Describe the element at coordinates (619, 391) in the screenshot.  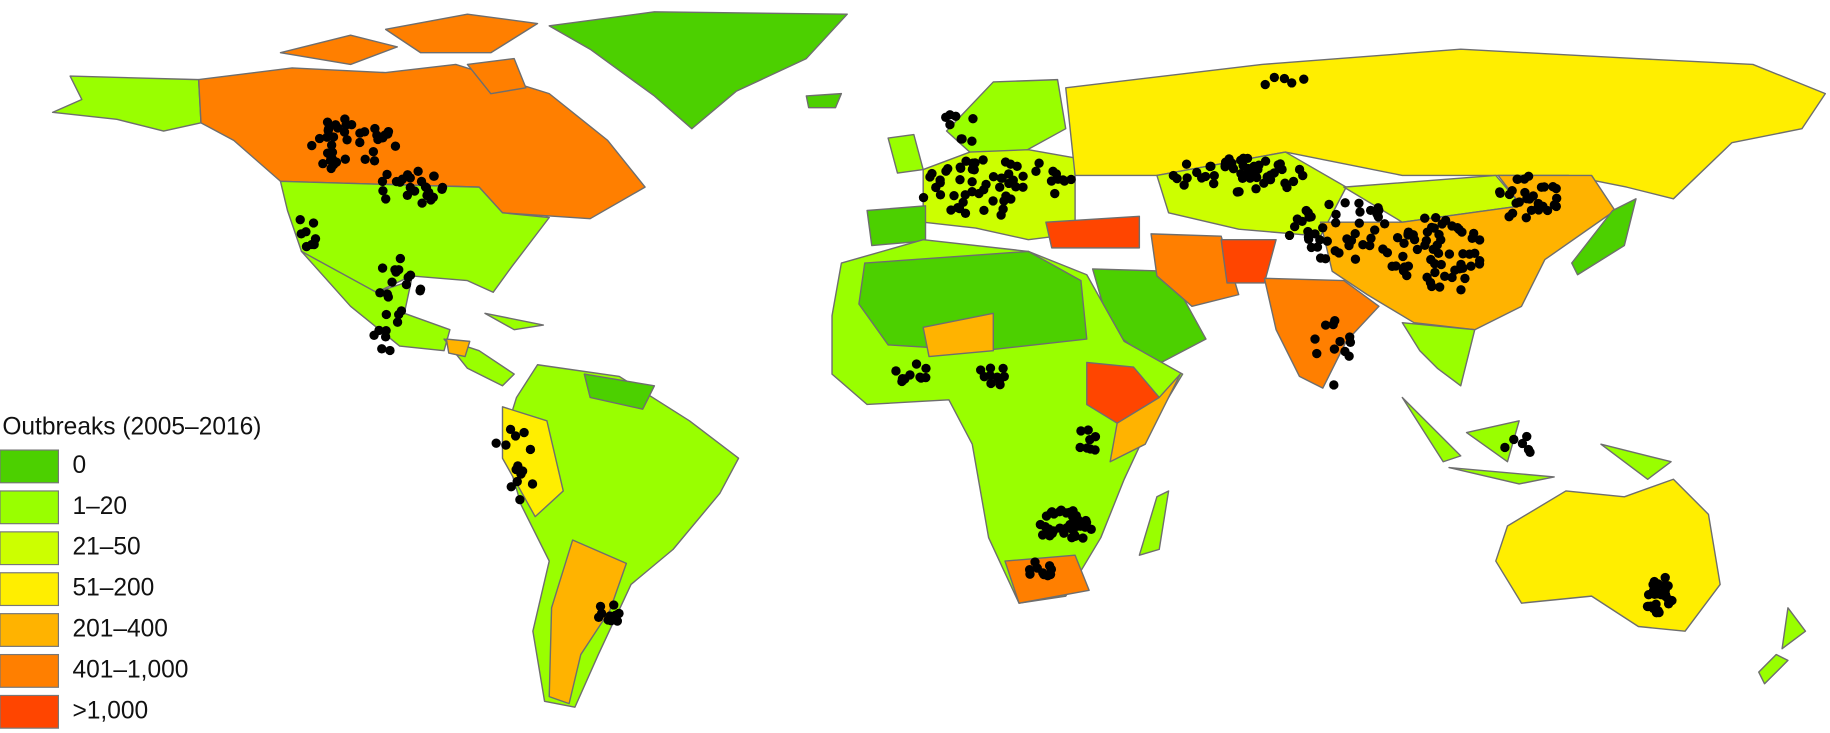
I see `guianas` at that location.